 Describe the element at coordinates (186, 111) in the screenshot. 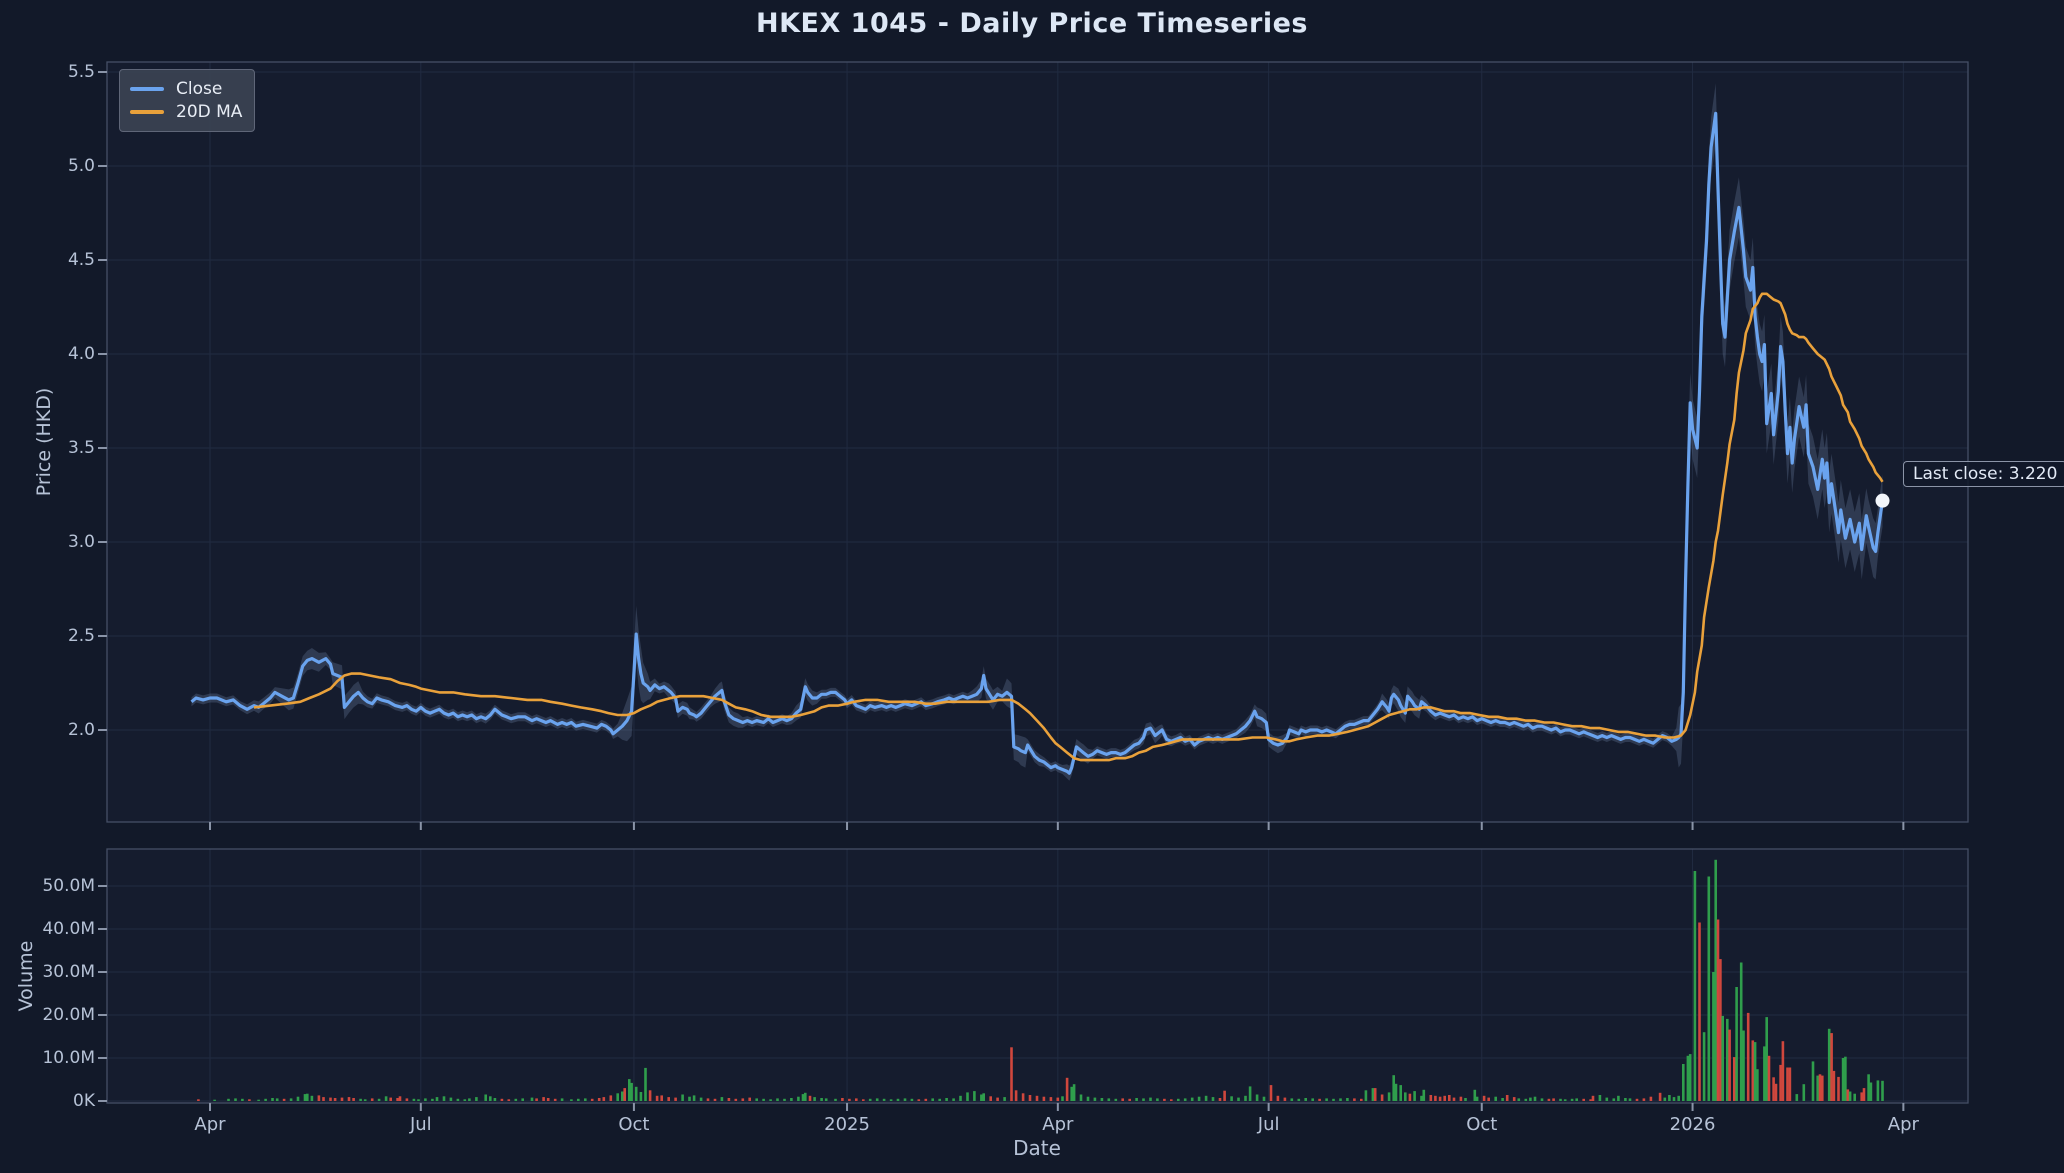

I see `legend-item-ma: 20D MA` at that location.